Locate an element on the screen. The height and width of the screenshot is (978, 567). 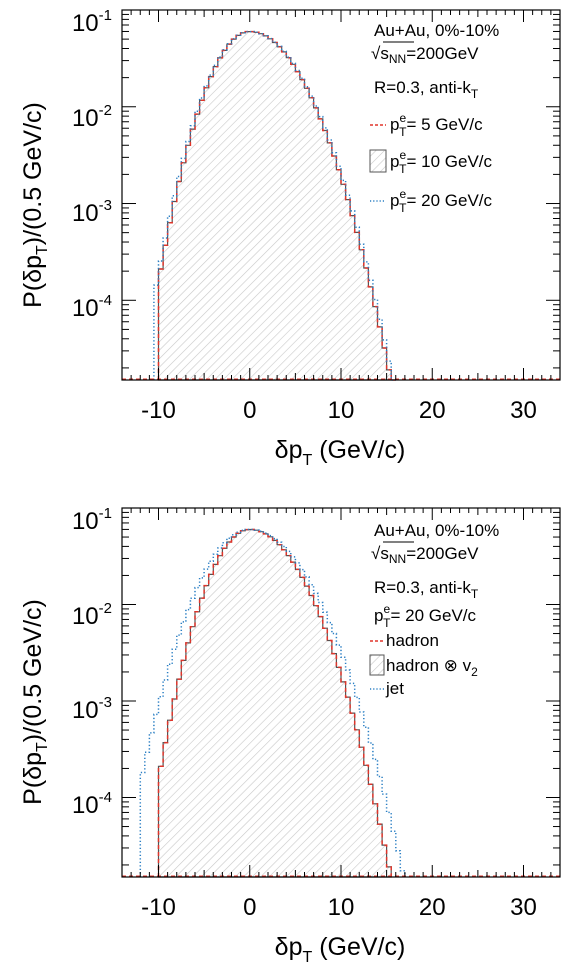
annotation-electron-pt: pe T= 20 GeV/c is located at coordinates (425, 616).